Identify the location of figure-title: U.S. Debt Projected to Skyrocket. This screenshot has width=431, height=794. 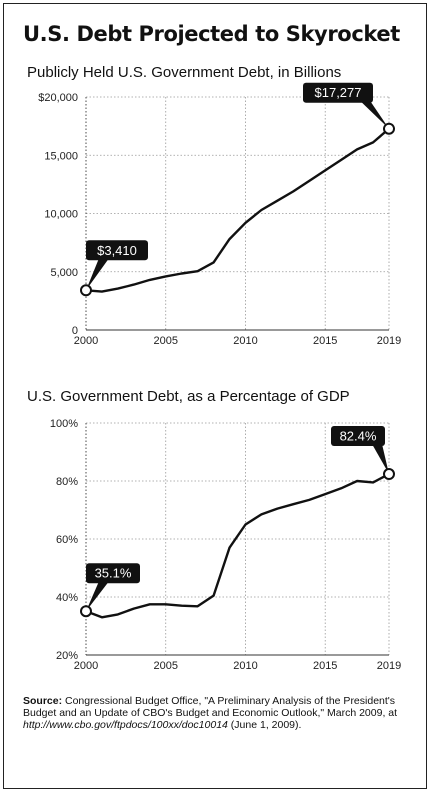
(211, 34).